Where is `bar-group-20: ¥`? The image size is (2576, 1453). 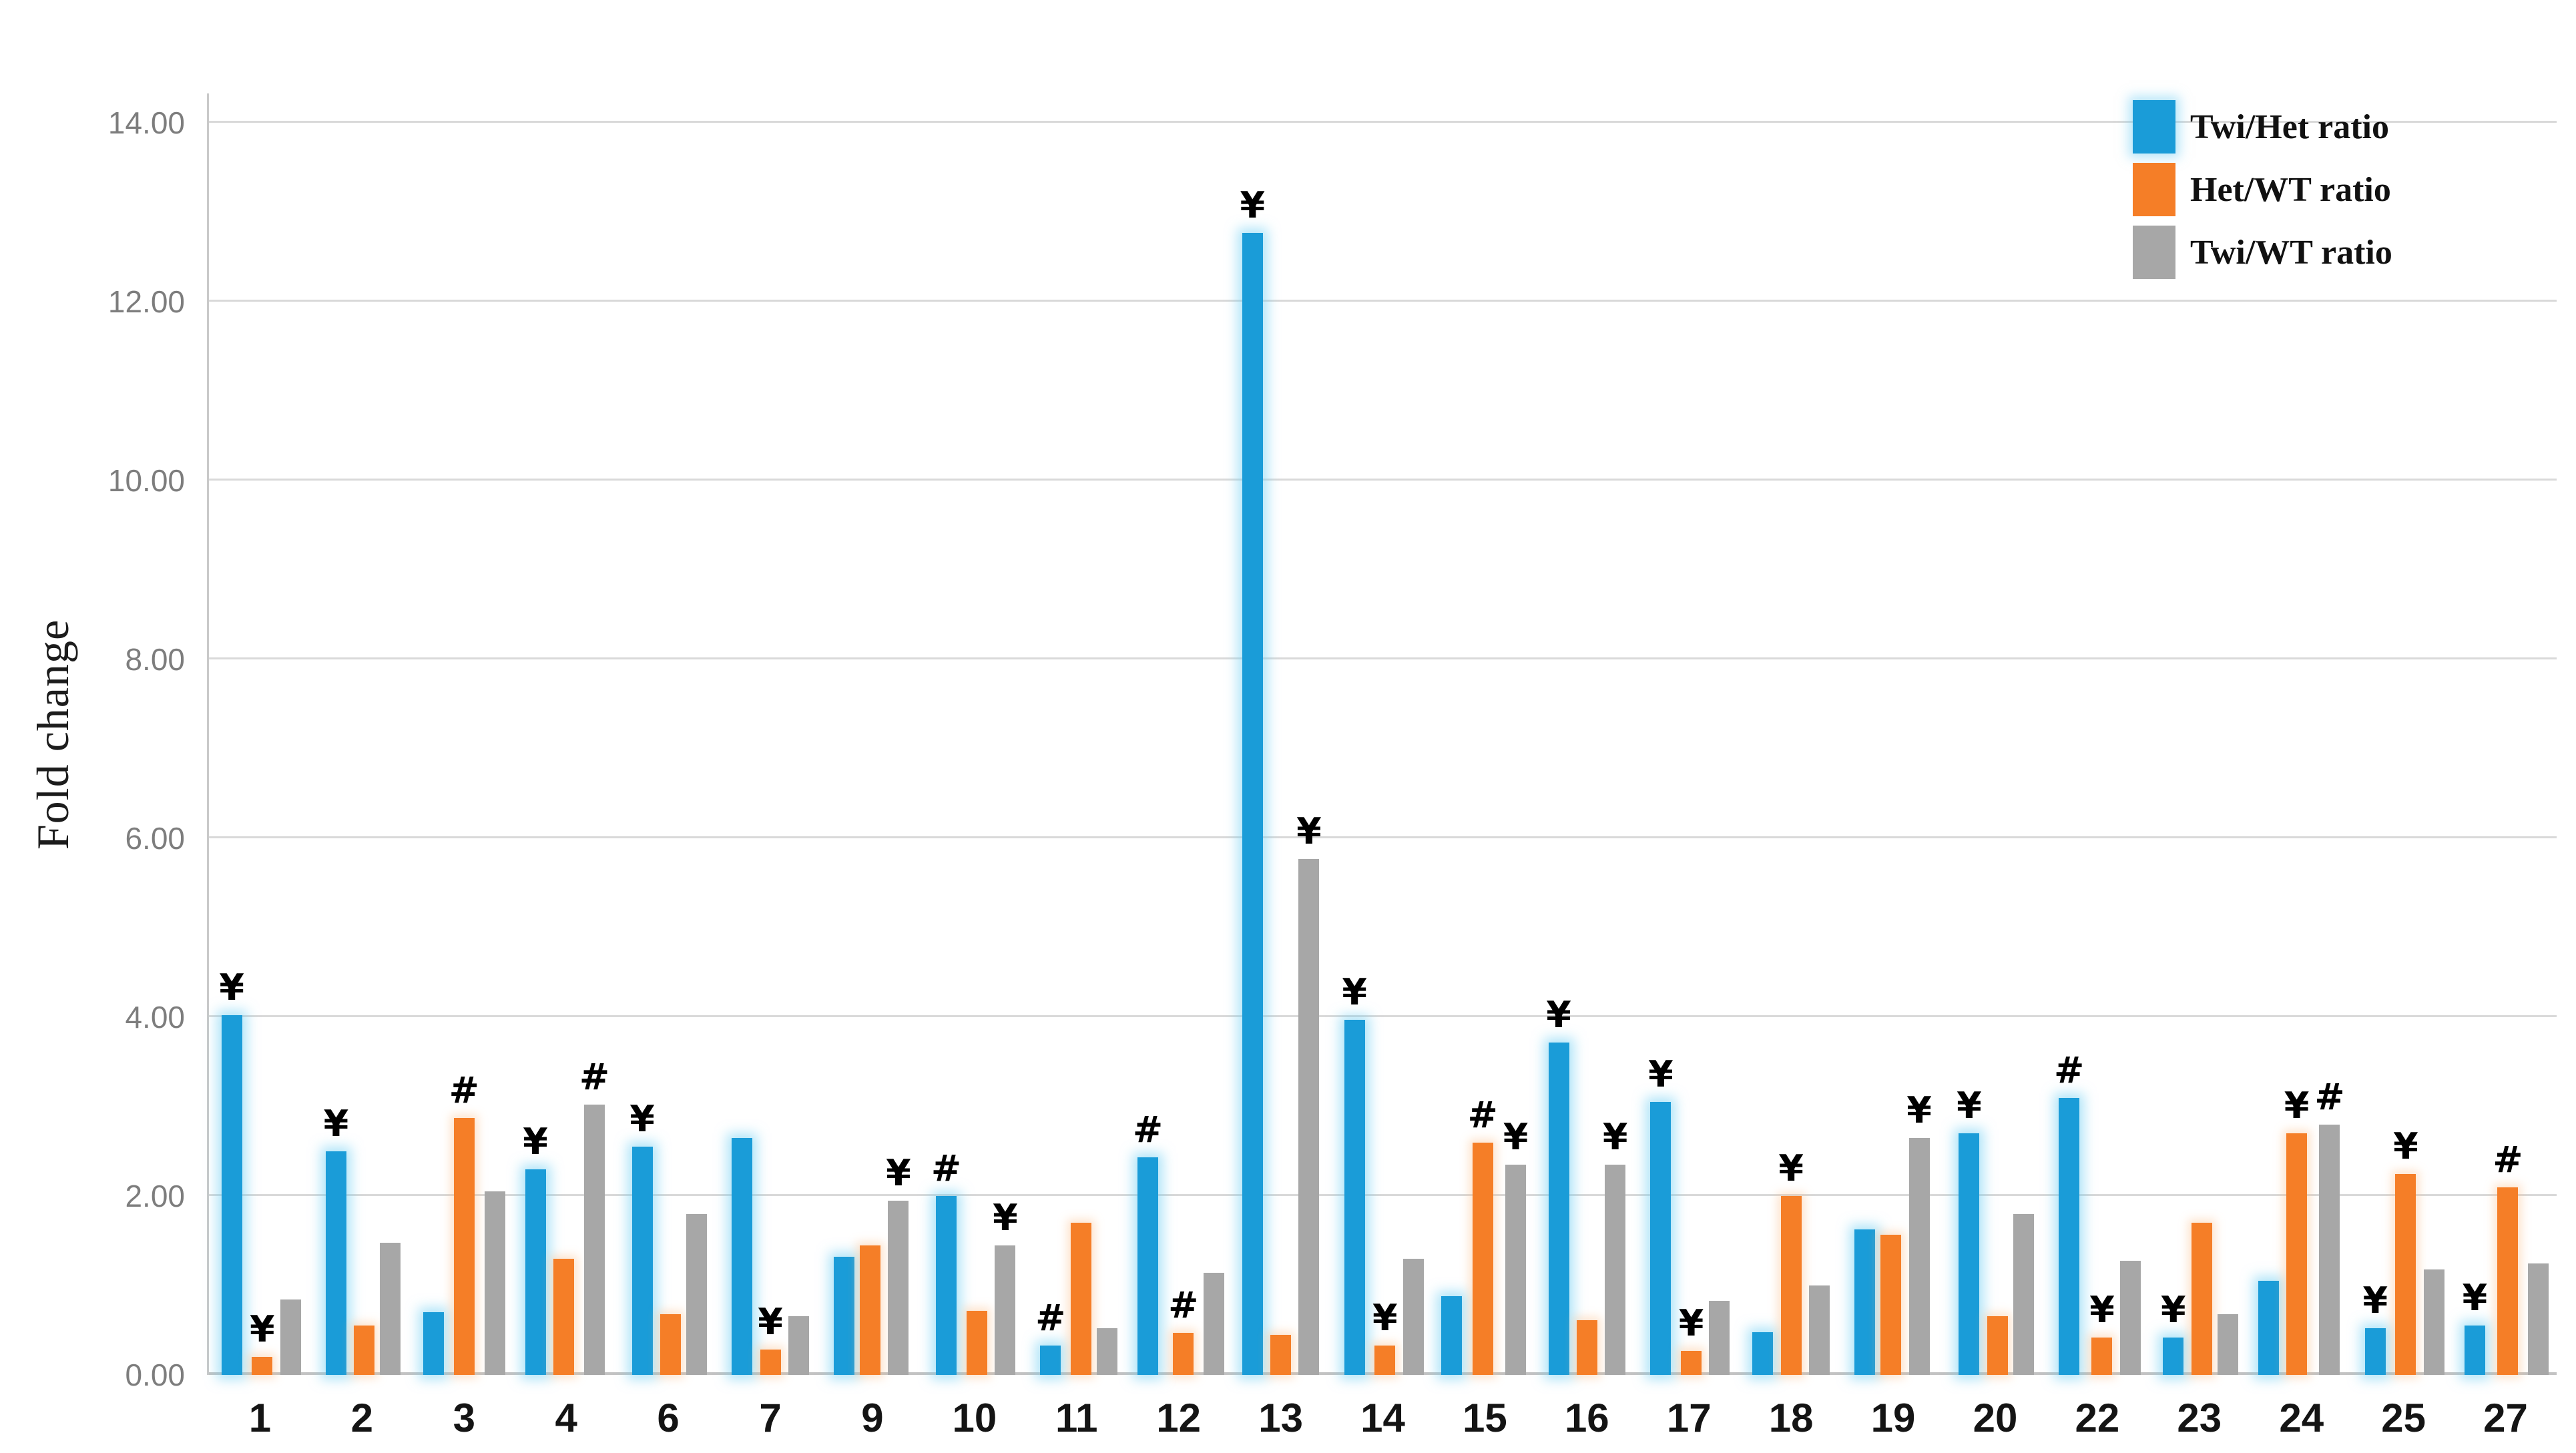 bar-group-20: ¥ is located at coordinates (1996, 734).